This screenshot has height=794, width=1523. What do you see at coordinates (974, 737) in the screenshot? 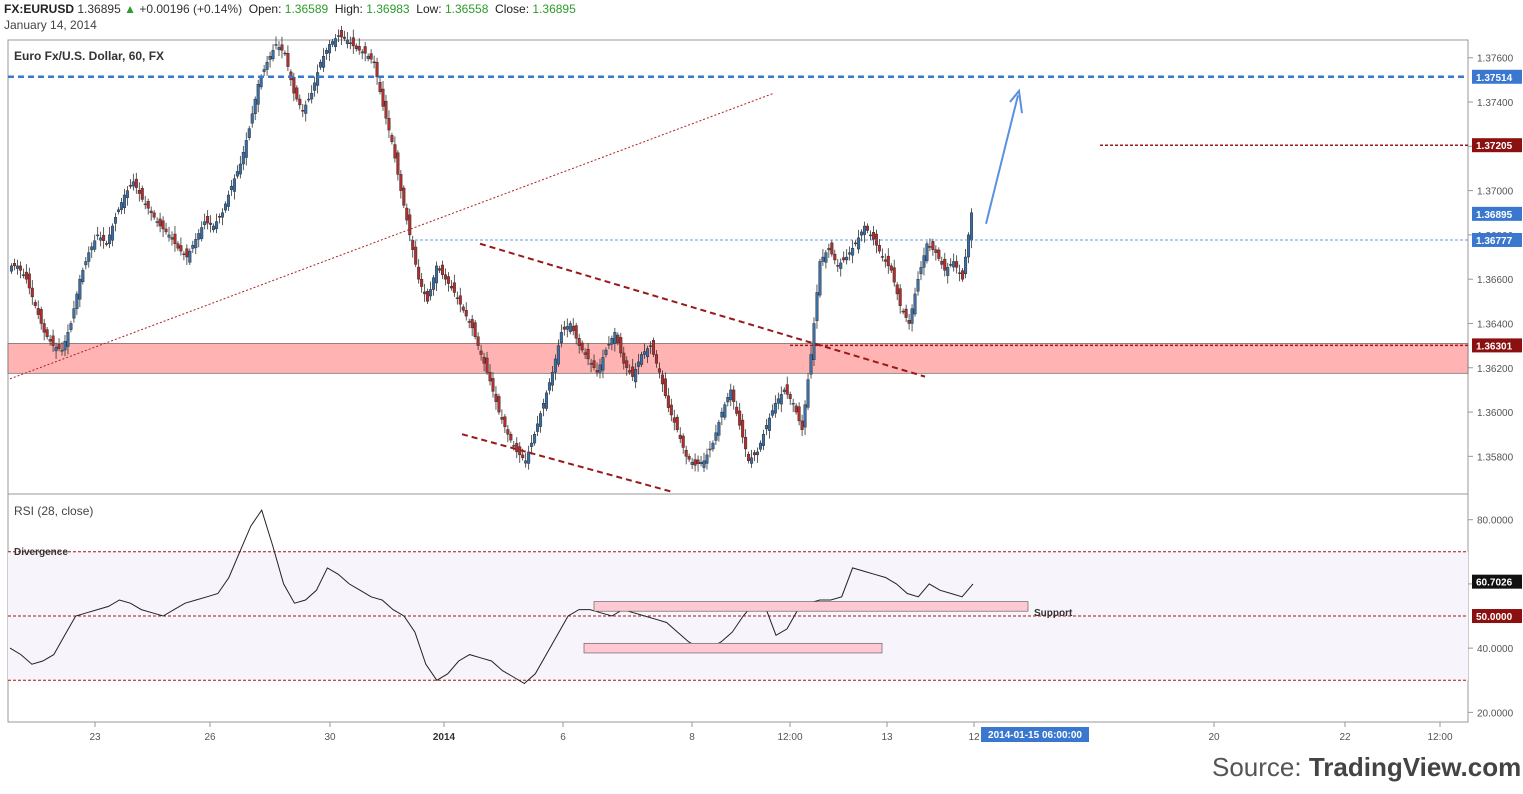
I see `time-tick-label: 12` at bounding box center [974, 737].